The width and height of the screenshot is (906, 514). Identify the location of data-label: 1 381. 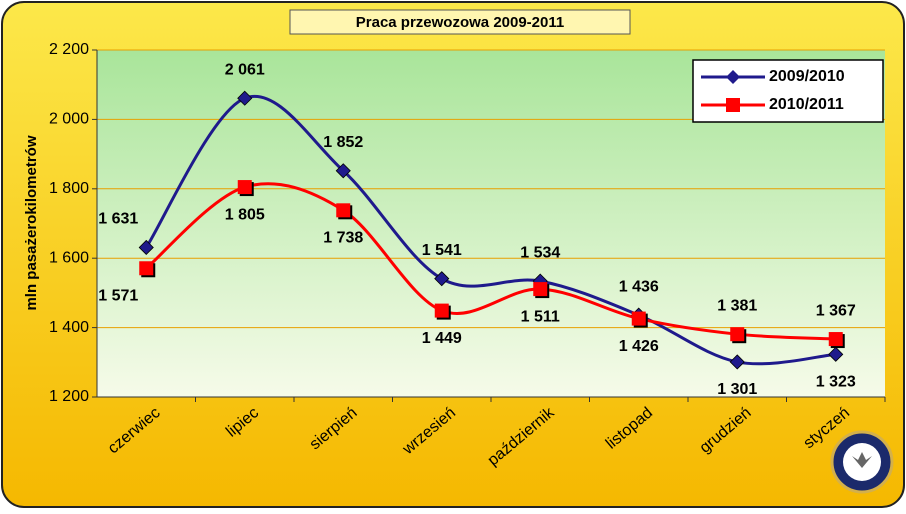
(737, 305).